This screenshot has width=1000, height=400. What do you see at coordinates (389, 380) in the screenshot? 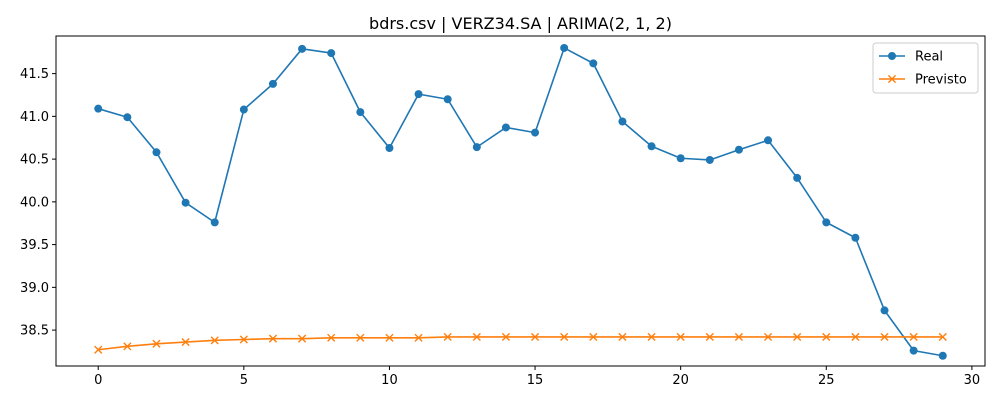
I see `x-tick-label: 10` at bounding box center [389, 380].